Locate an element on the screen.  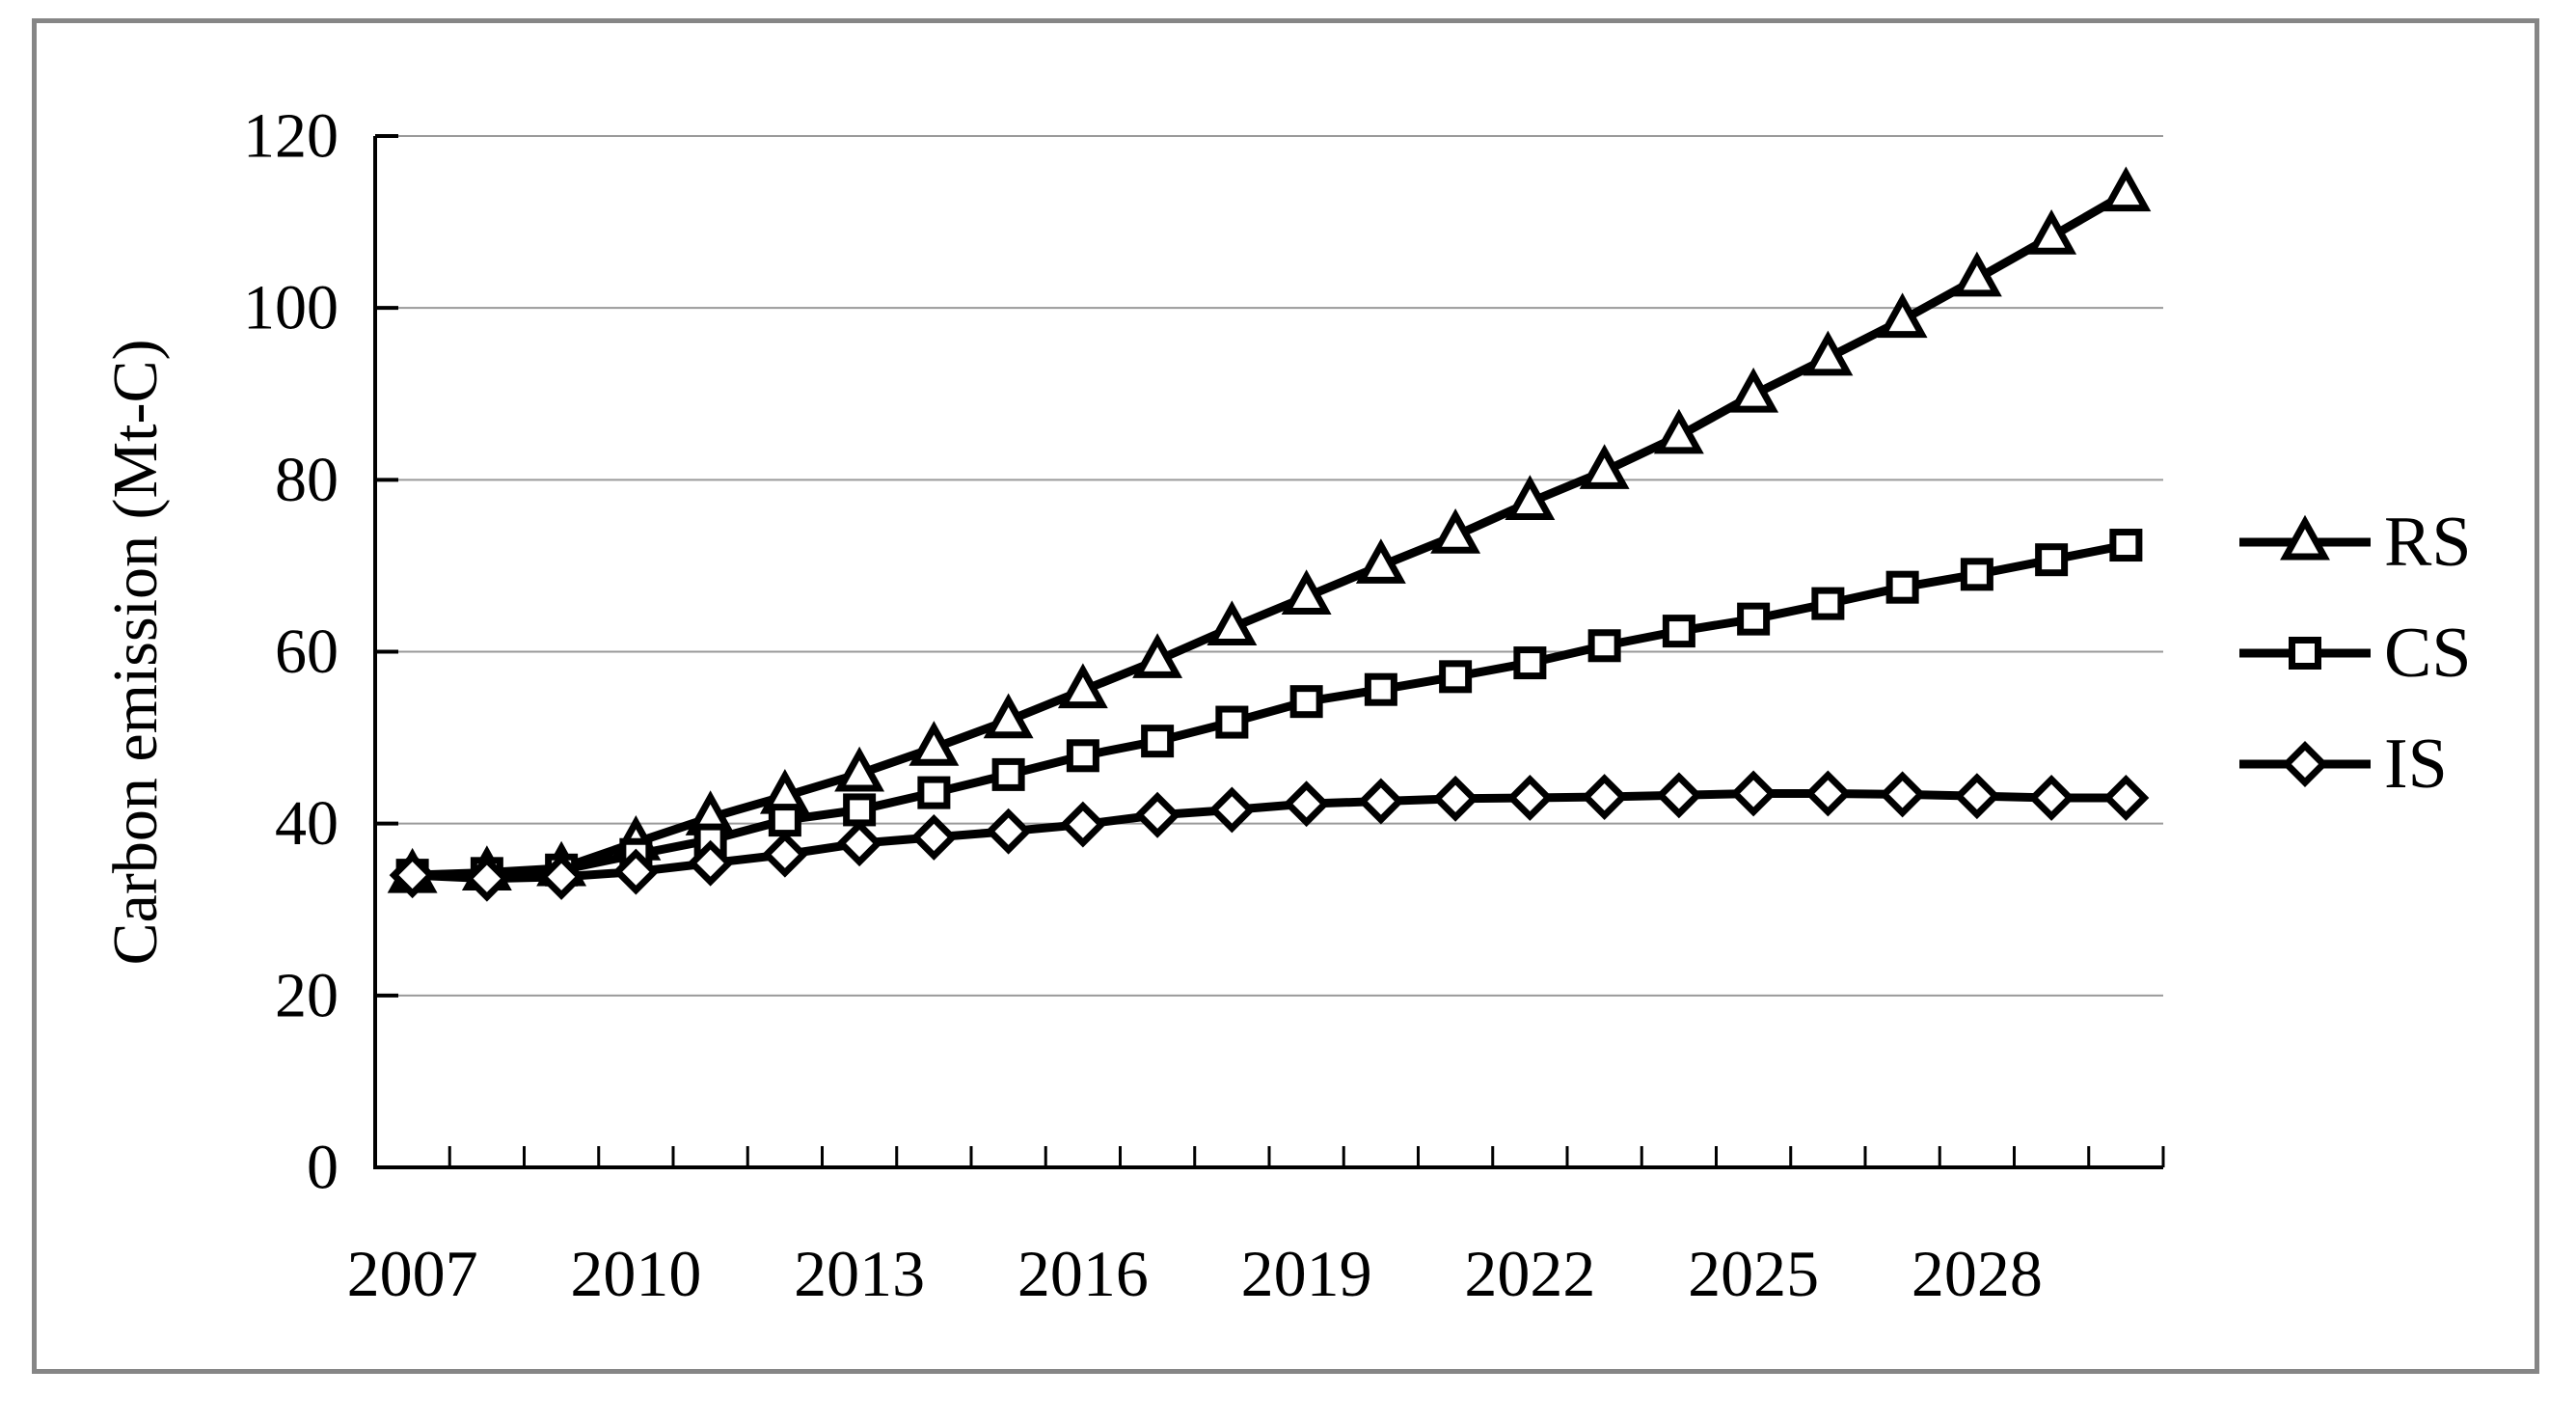
x-tick-labels: 2007 2010 2013 2016 2019 2022 2025 2028 is located at coordinates (1195, 1273).